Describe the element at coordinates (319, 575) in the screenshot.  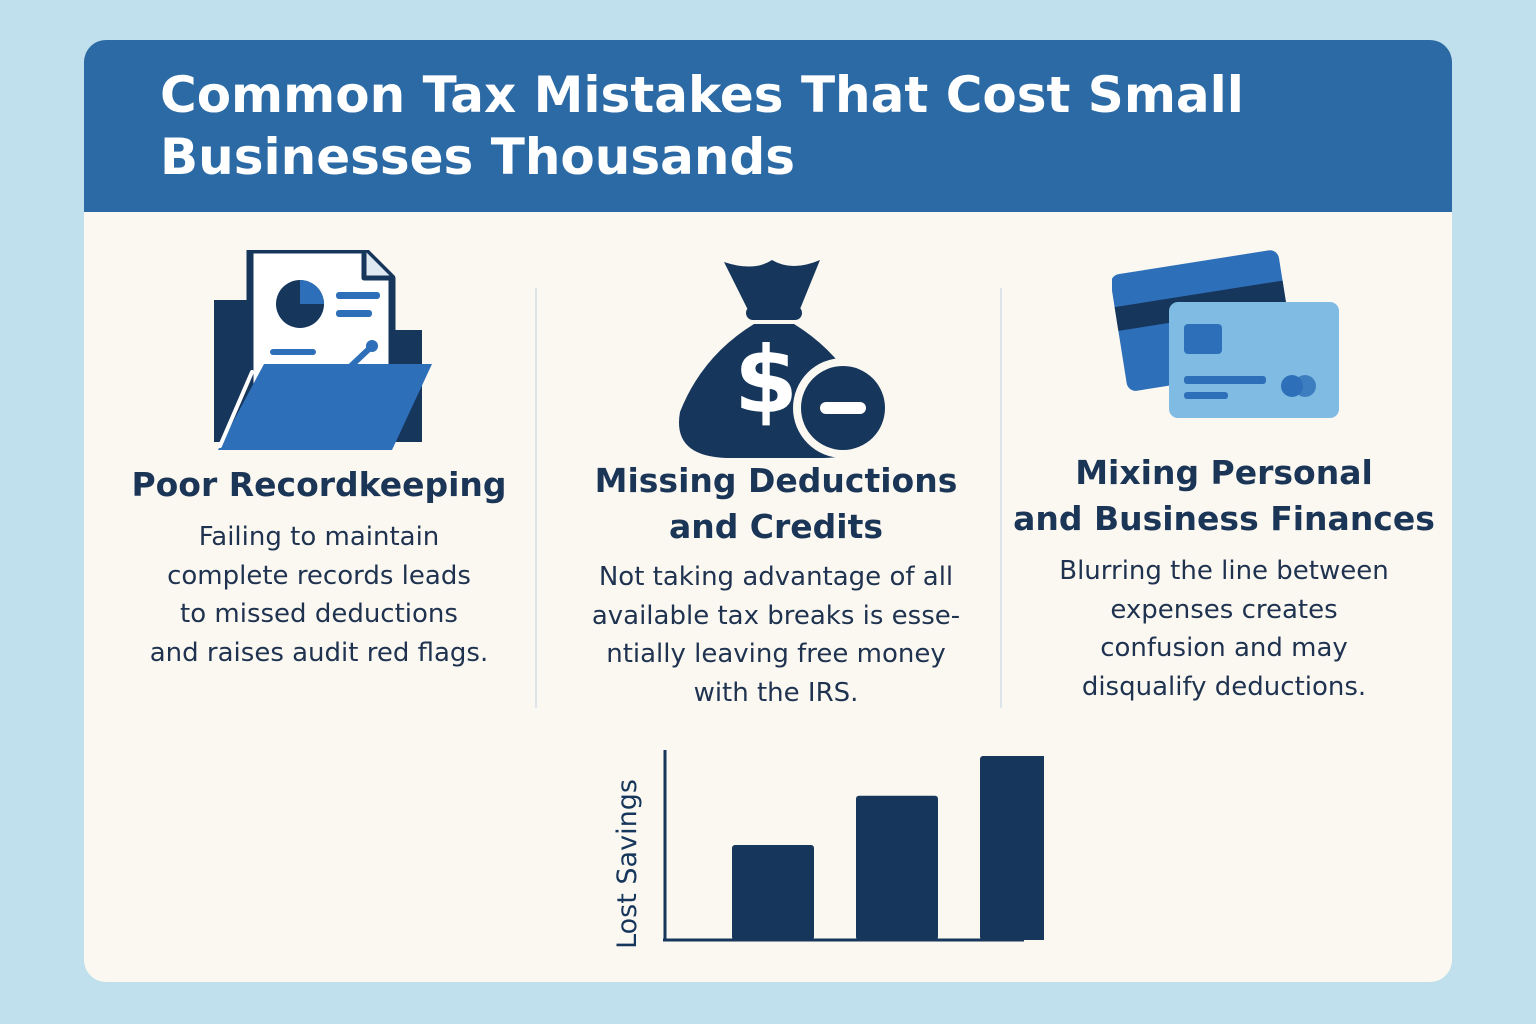
I see `description-line: complete records leads` at that location.